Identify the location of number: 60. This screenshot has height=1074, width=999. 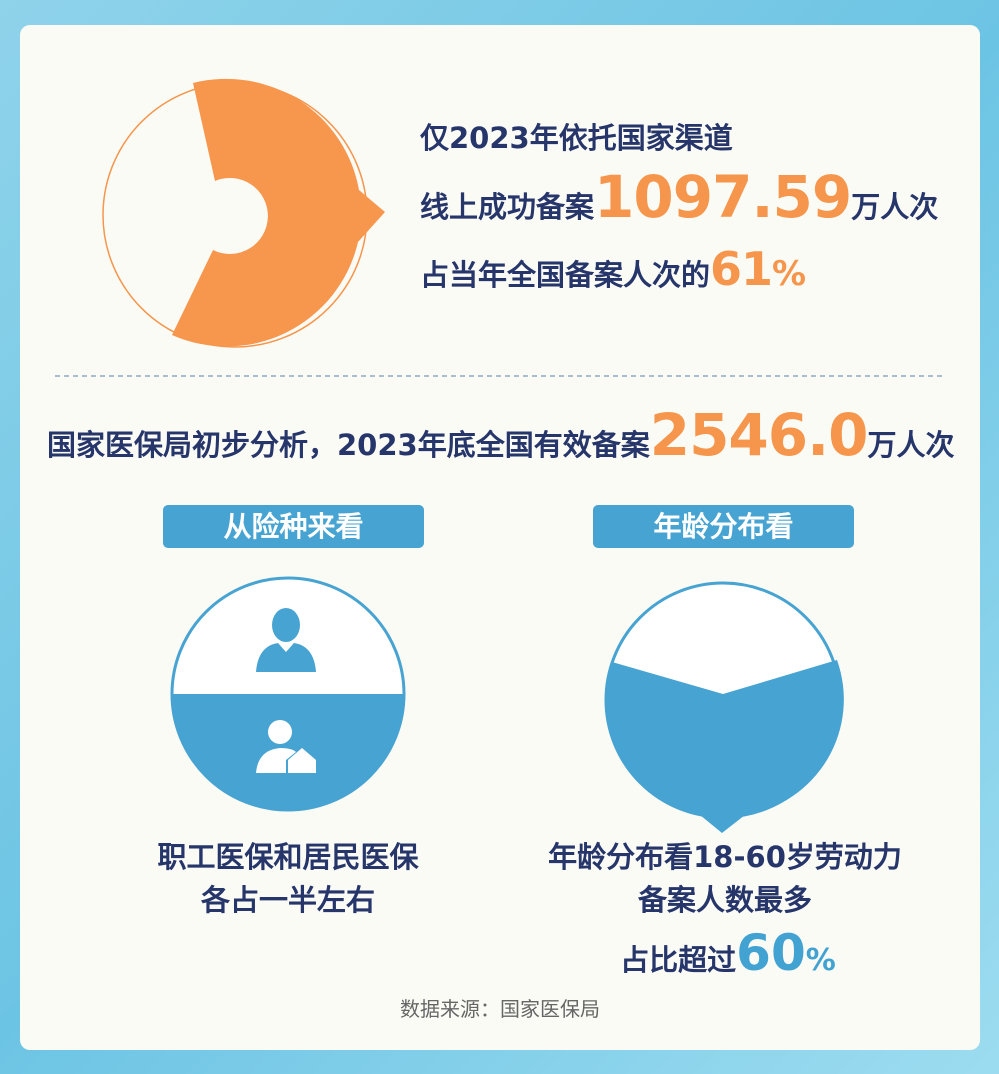
(771, 953).